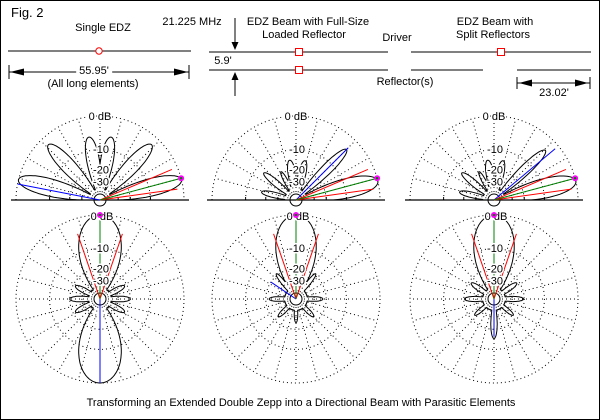 This screenshot has width=600, height=420. Describe the element at coordinates (495, 22) in the screenshot. I see `config3-title-line1: EDZ Beam with` at that location.